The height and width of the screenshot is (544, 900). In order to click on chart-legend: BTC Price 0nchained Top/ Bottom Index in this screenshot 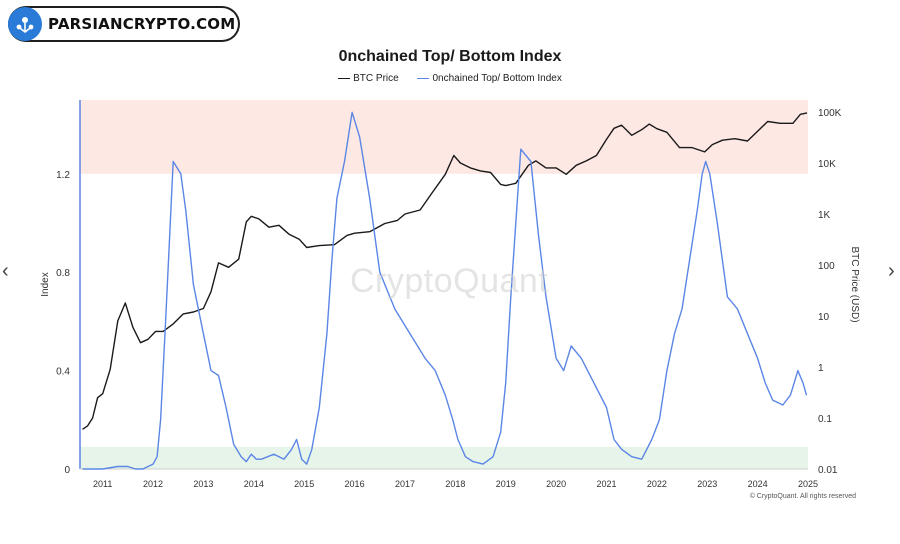, I will do `click(450, 78)`.